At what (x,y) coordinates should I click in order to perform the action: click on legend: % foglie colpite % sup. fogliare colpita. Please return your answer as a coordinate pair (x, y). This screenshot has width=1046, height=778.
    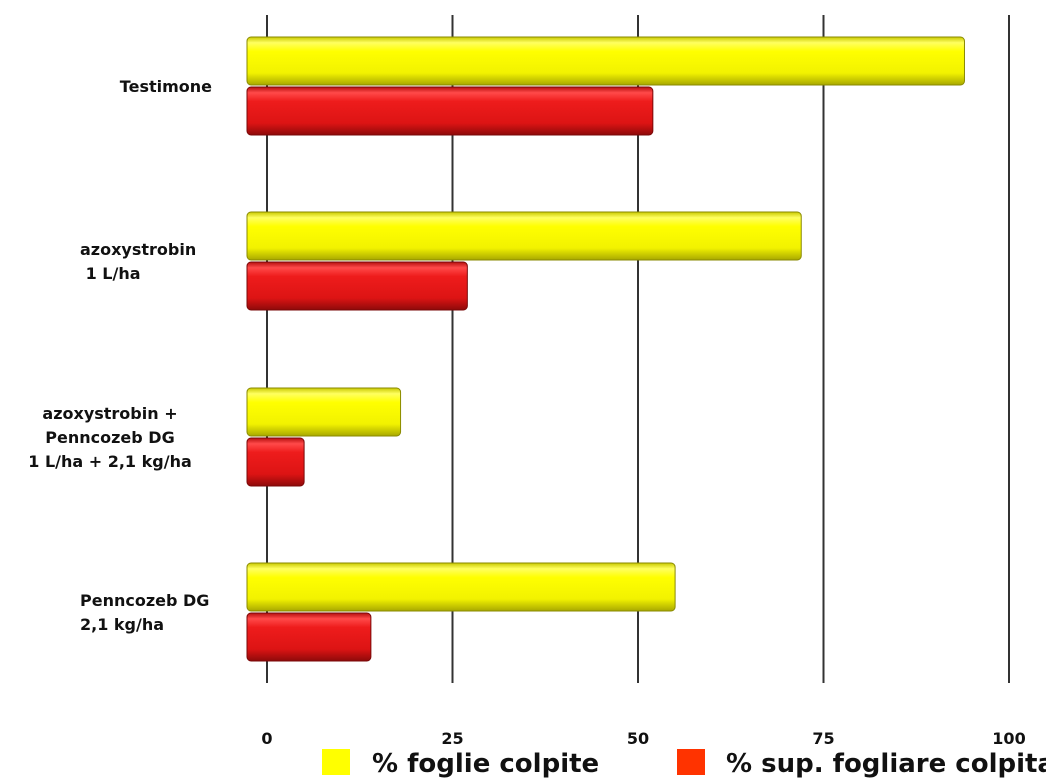
    Looking at the image, I should click on (684, 763).